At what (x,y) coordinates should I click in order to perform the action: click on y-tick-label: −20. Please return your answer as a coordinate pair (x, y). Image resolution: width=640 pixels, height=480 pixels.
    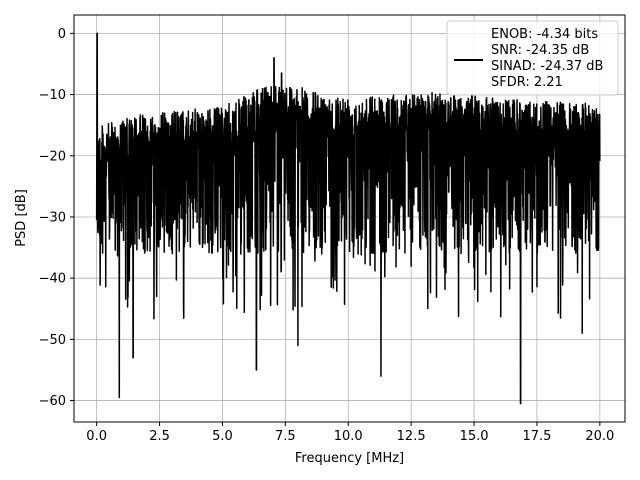
    Looking at the image, I should click on (52, 156).